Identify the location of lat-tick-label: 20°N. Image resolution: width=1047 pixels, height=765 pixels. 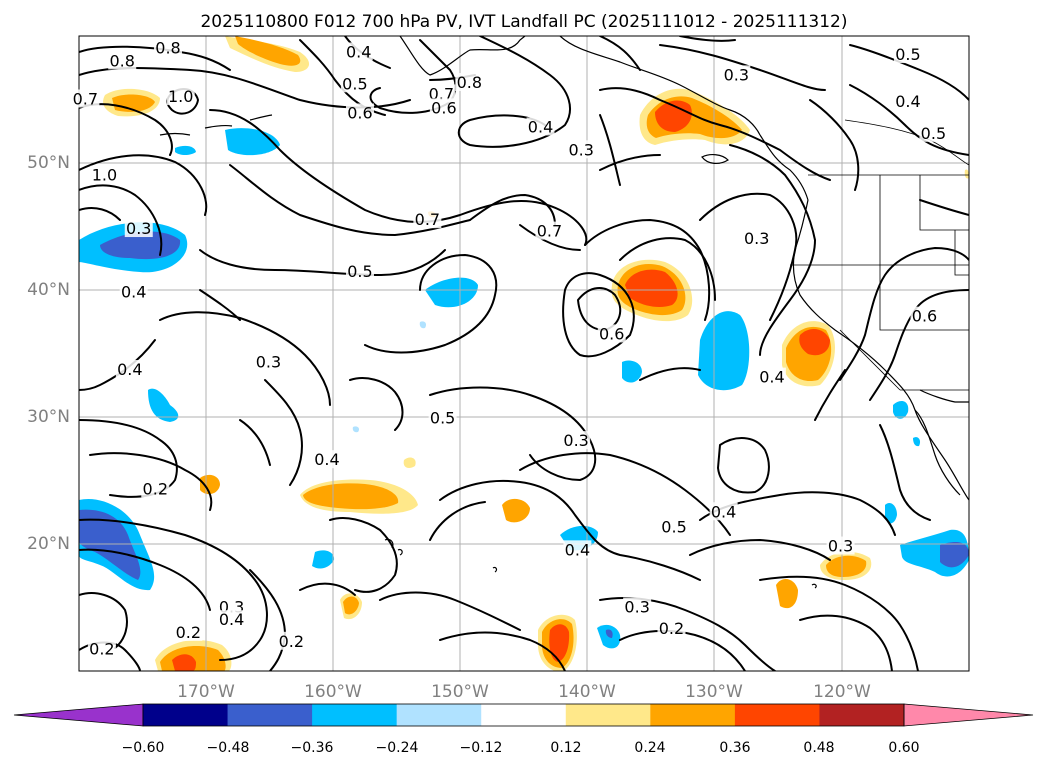
(48, 544).